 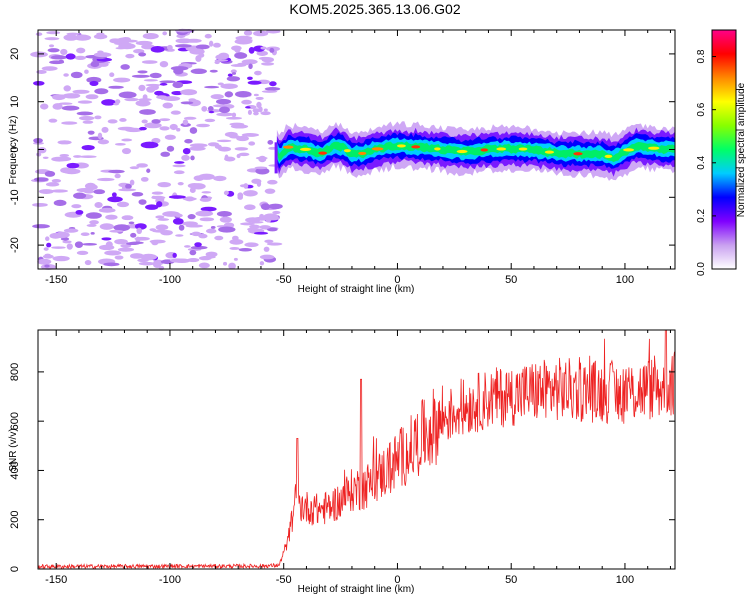 What do you see at coordinates (156, 149) in the screenshot?
I see `spectrogram-noise-region` at bounding box center [156, 149].